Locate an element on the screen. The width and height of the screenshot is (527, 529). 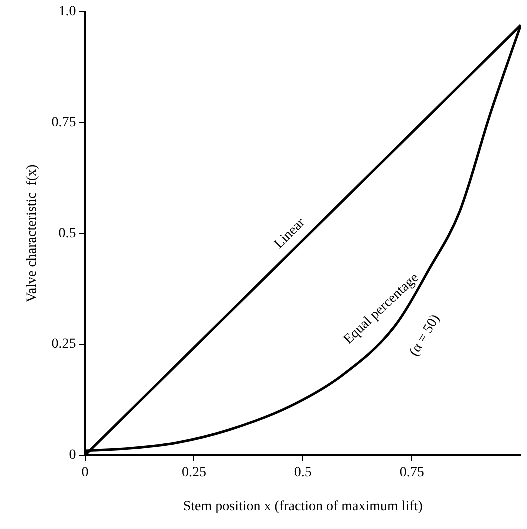
x-axis-title: Stem position x (fraction of maximum lift) is located at coordinates (303, 506).